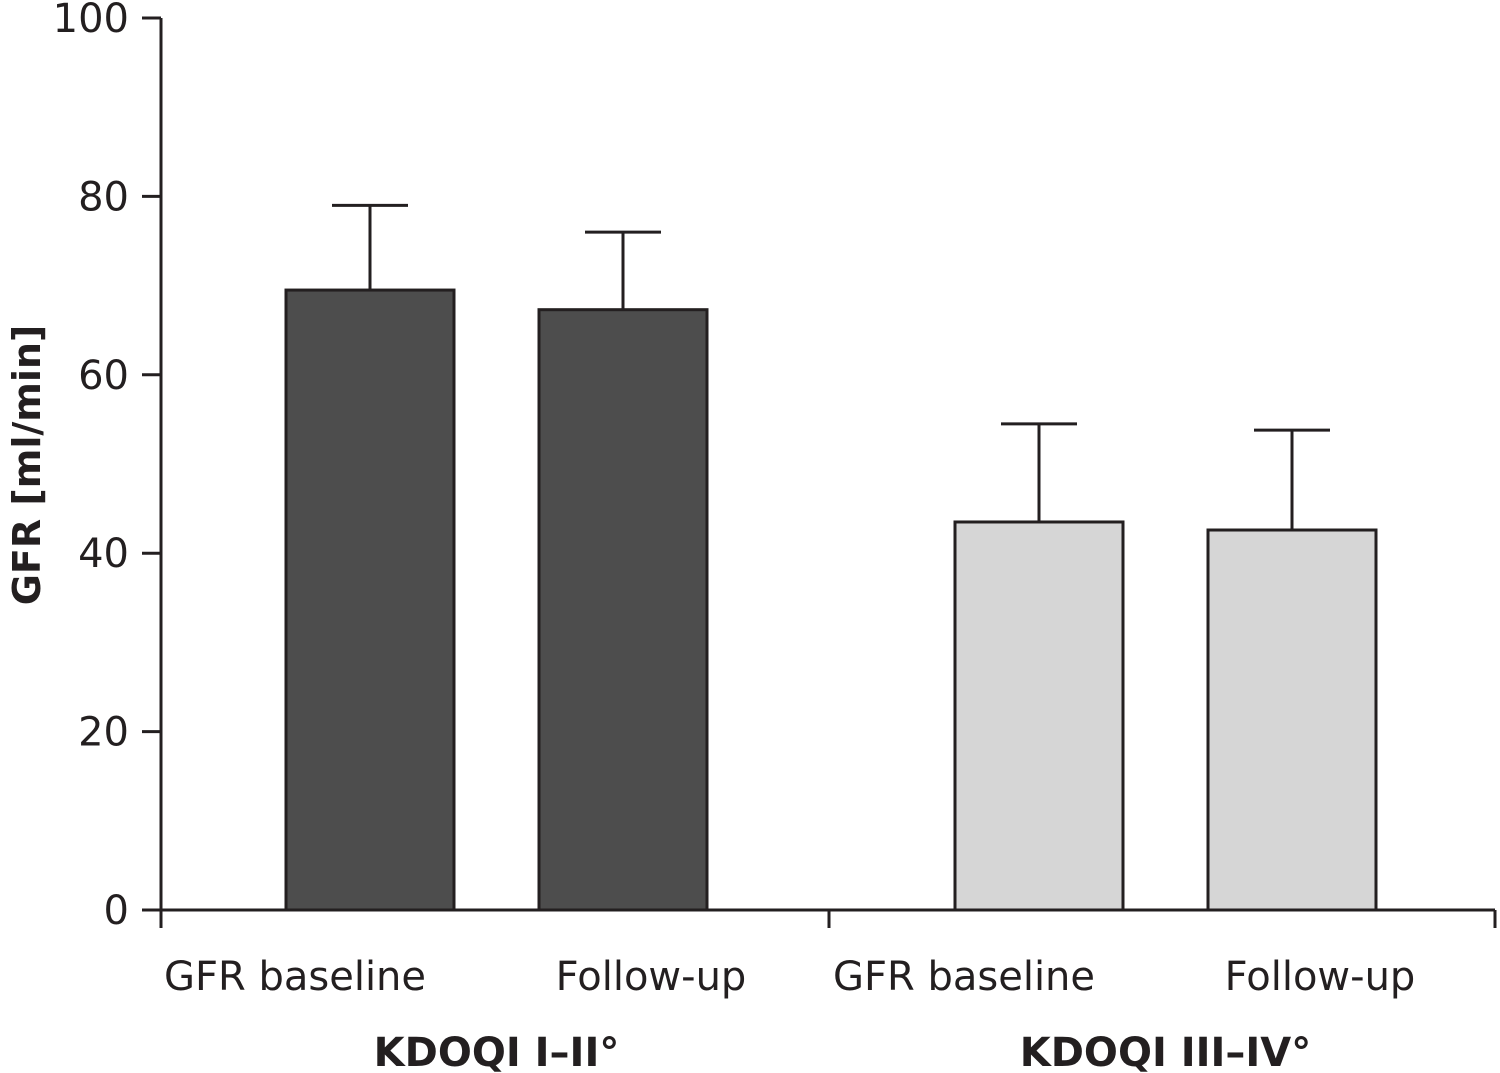  What do you see at coordinates (108, 467) in the screenshot?
I see `y-axis: 0 20 40 60 80 100` at bounding box center [108, 467].